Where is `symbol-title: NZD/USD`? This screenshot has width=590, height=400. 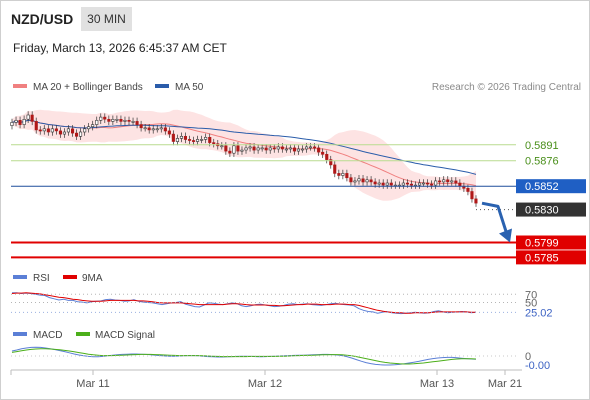 symbol-title: NZD/USD is located at coordinates (42, 19).